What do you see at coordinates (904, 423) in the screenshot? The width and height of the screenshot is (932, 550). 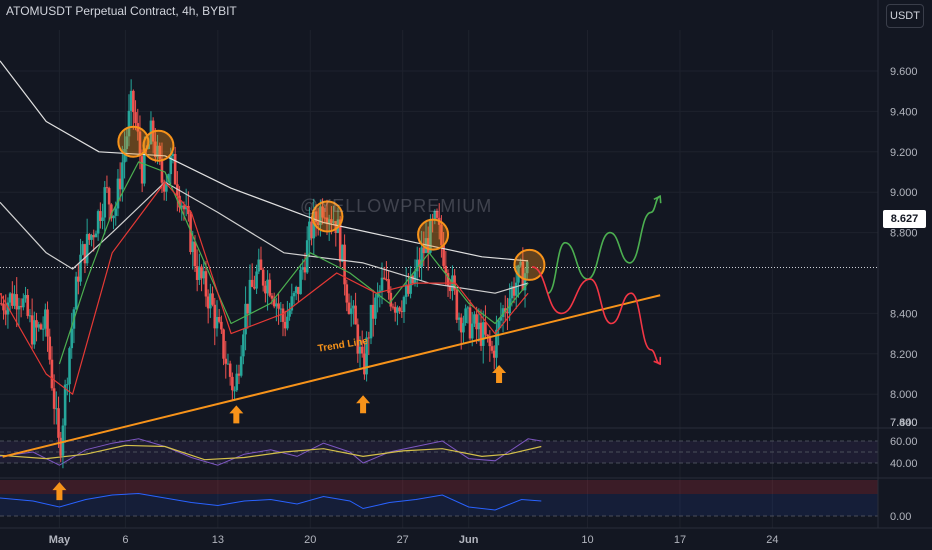 I see `price-tick-label: 7.800` at bounding box center [904, 423].